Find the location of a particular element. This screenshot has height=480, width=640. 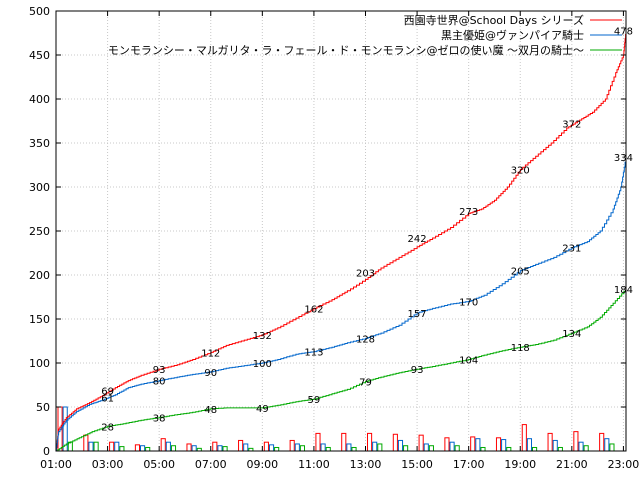

x-tick-label: 11:00 is located at coordinates (314, 464).